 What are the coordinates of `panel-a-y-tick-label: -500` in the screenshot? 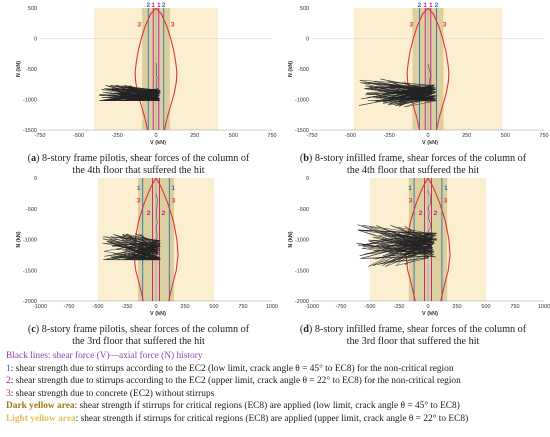 It's located at (31, 70).